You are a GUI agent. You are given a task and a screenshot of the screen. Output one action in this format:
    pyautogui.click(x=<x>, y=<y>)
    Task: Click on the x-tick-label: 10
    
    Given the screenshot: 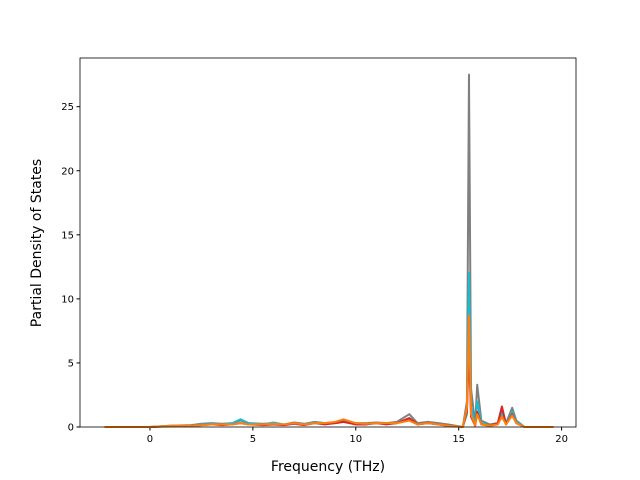 What is the action you would take?
    pyautogui.click(x=355, y=439)
    